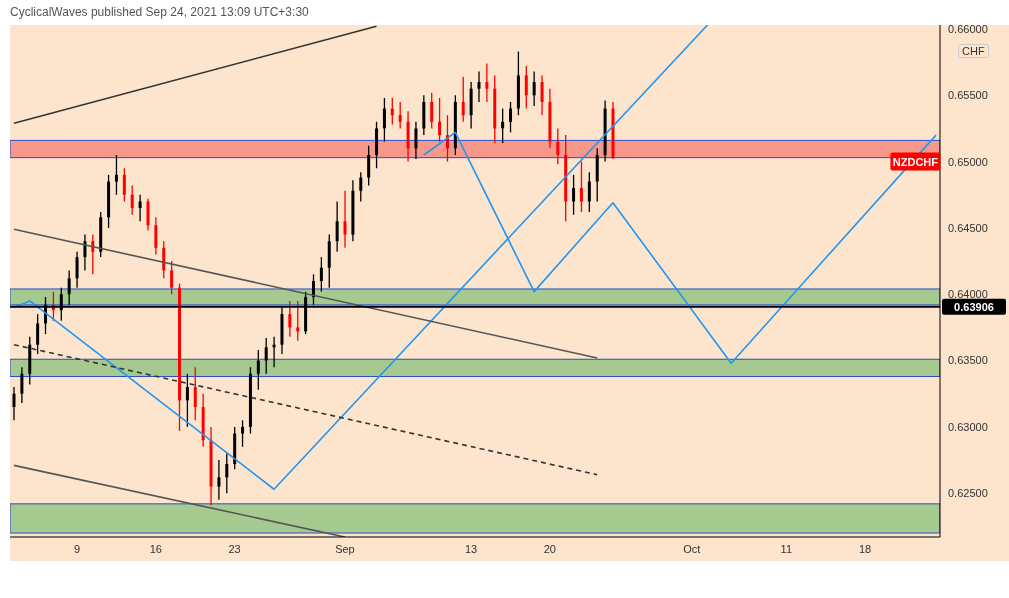  I want to click on chart-title: CyclicalWaves published Sep 24, 2021 13:09 UTC+3:30, so click(159, 12).